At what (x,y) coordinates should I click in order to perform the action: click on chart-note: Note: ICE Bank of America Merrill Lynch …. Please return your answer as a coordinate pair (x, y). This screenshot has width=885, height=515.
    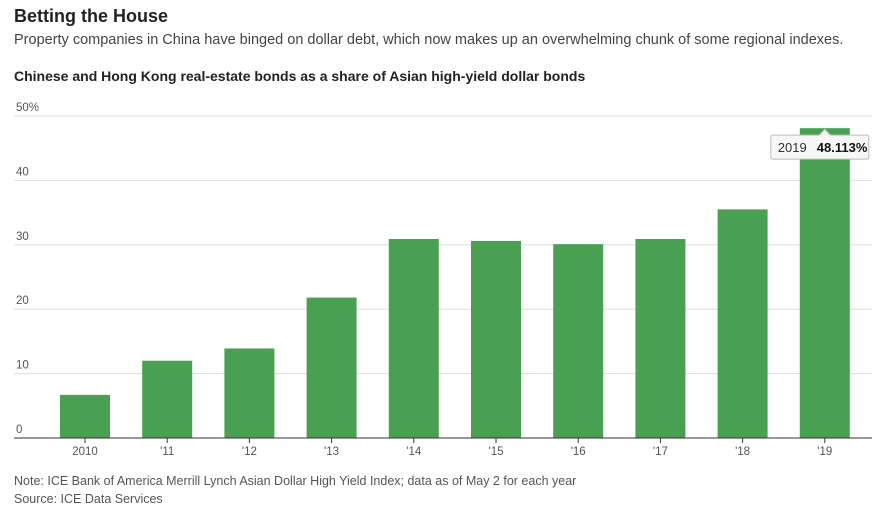
    Looking at the image, I should click on (295, 481).